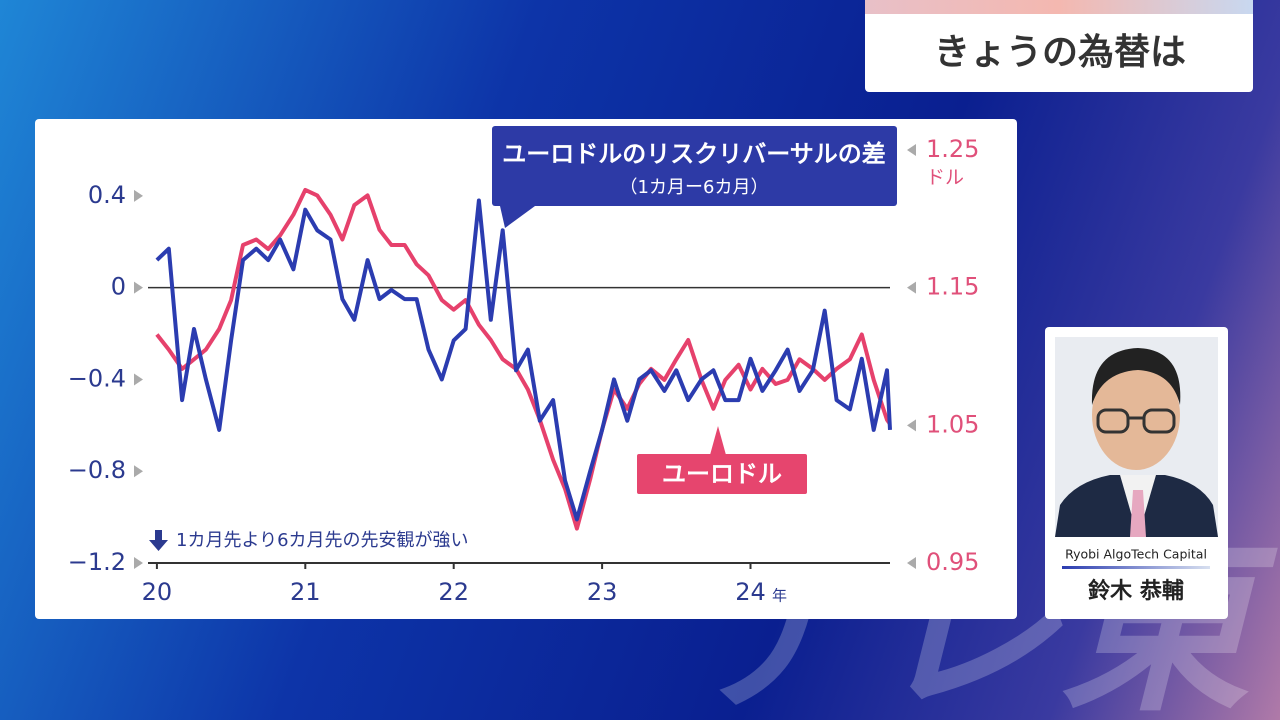  What do you see at coordinates (1059, 7) in the screenshot?
I see `header-strip` at bounding box center [1059, 7].